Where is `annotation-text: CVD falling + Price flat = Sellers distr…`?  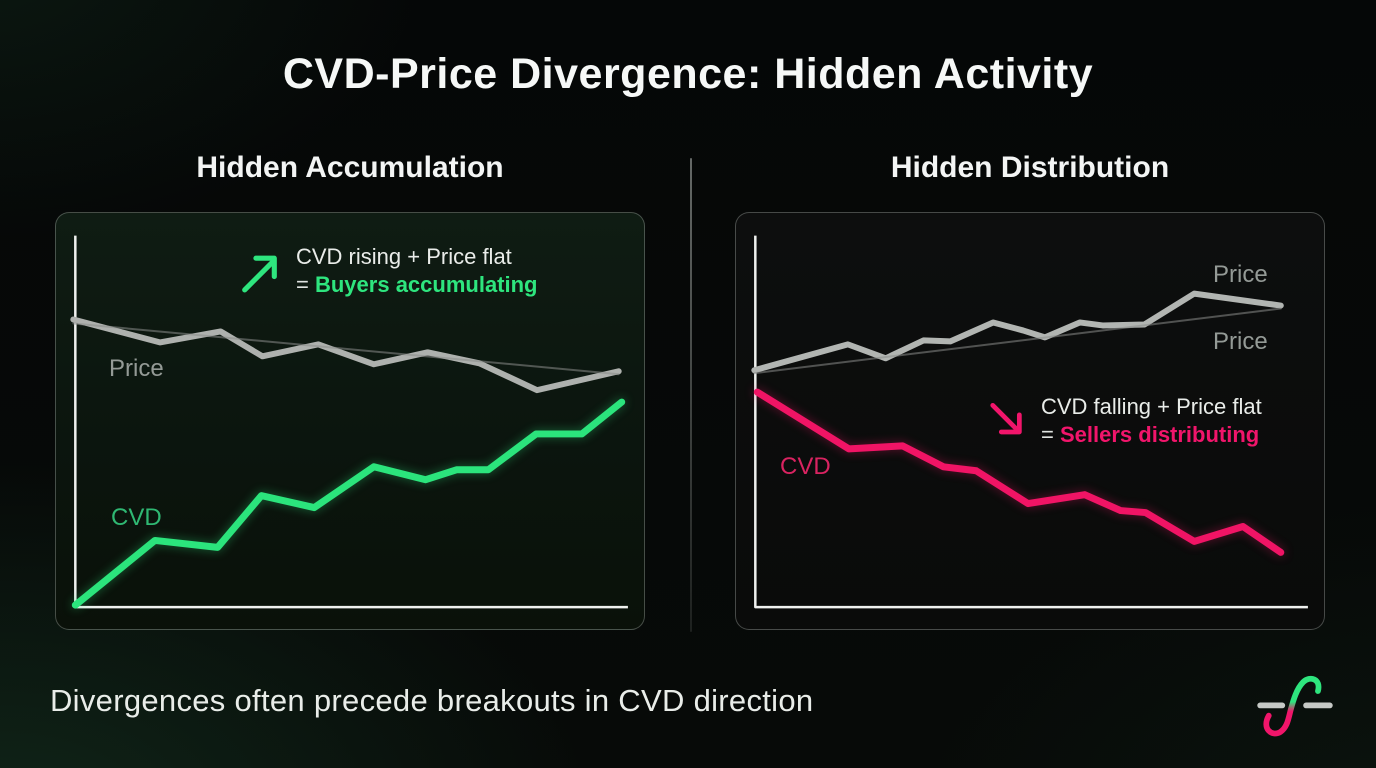
annotation-text: CVD falling + Price flat = Sellers distr… is located at coordinates (1151, 421).